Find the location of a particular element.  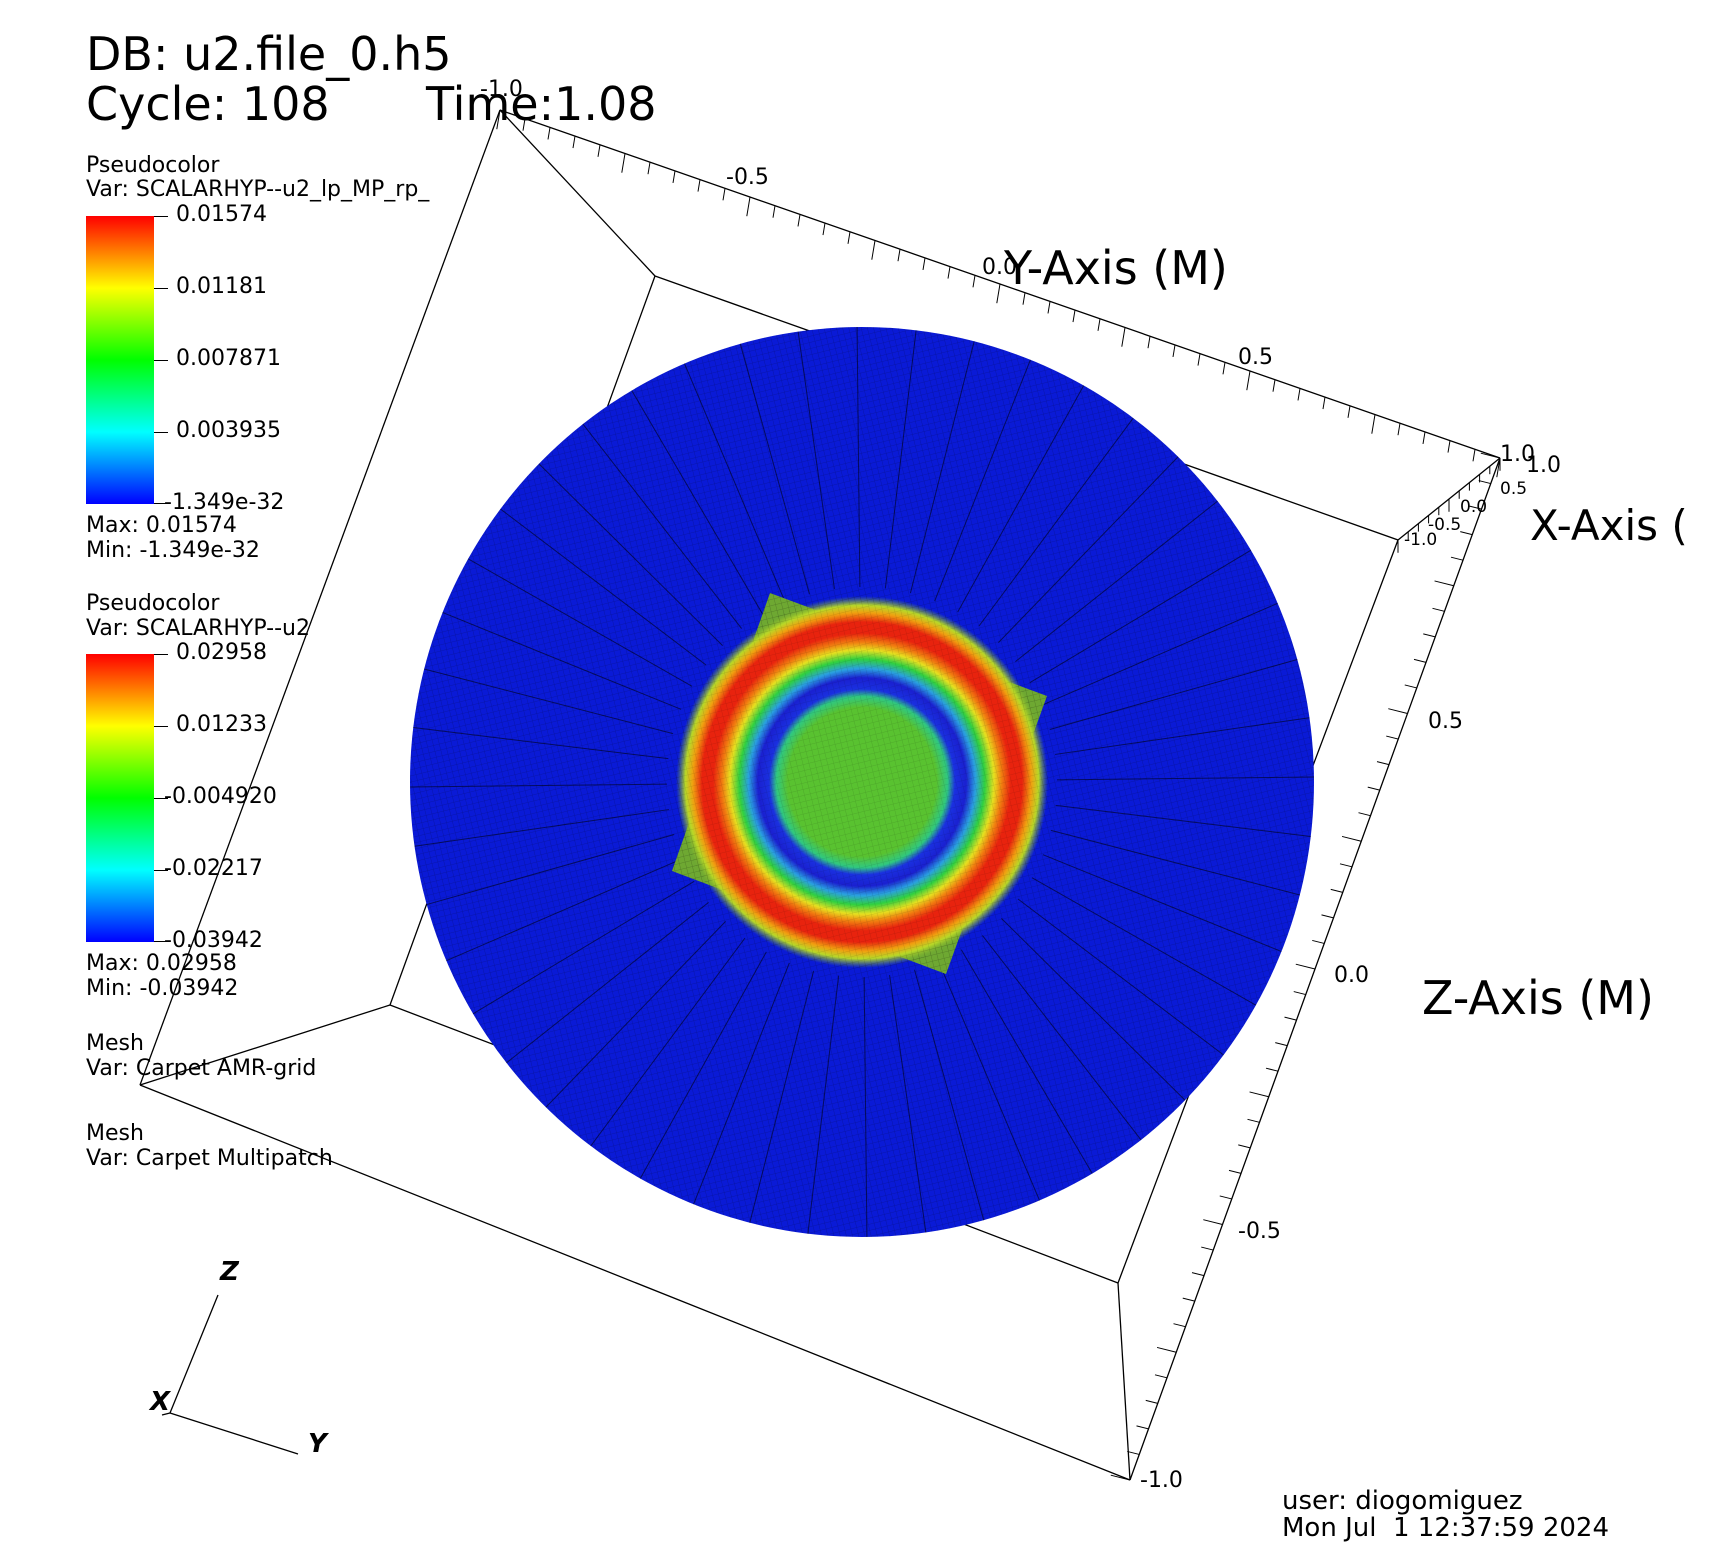

x-tick-label: 0.5 is located at coordinates (1513, 489).